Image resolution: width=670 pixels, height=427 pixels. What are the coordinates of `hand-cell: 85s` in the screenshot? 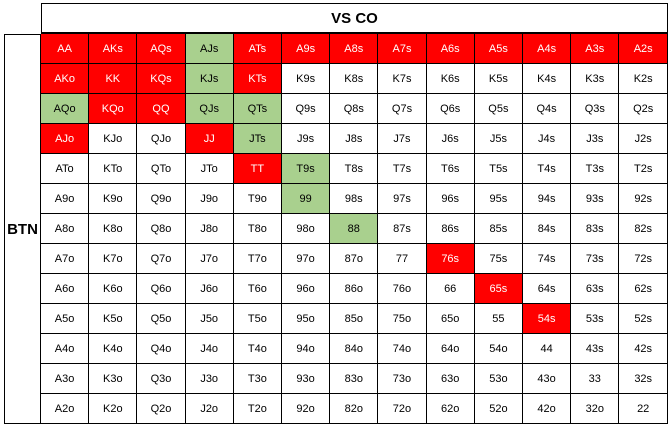 It's located at (498, 229).